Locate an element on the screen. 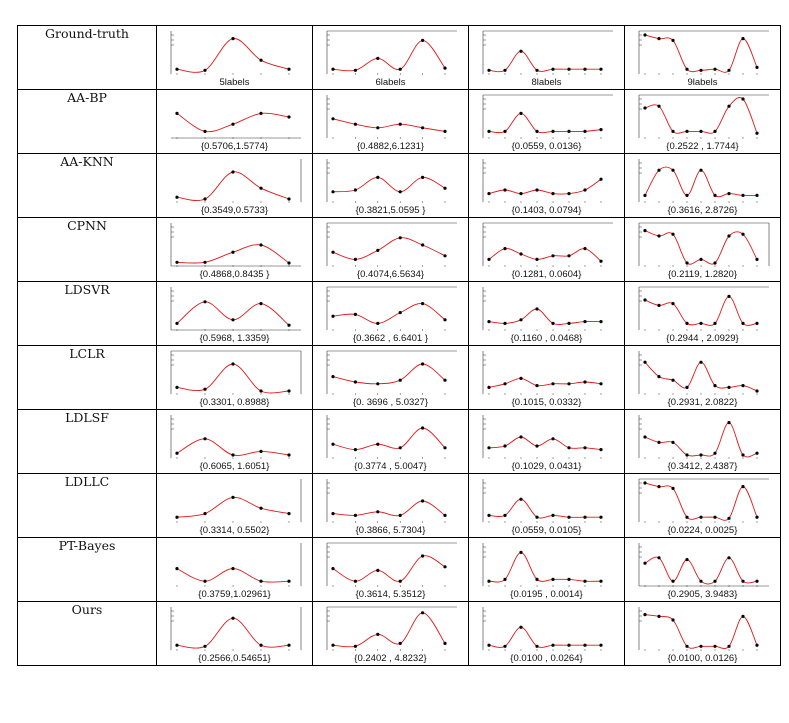 The height and width of the screenshot is (723, 789). plot-cell: 9labels is located at coordinates (702, 57).